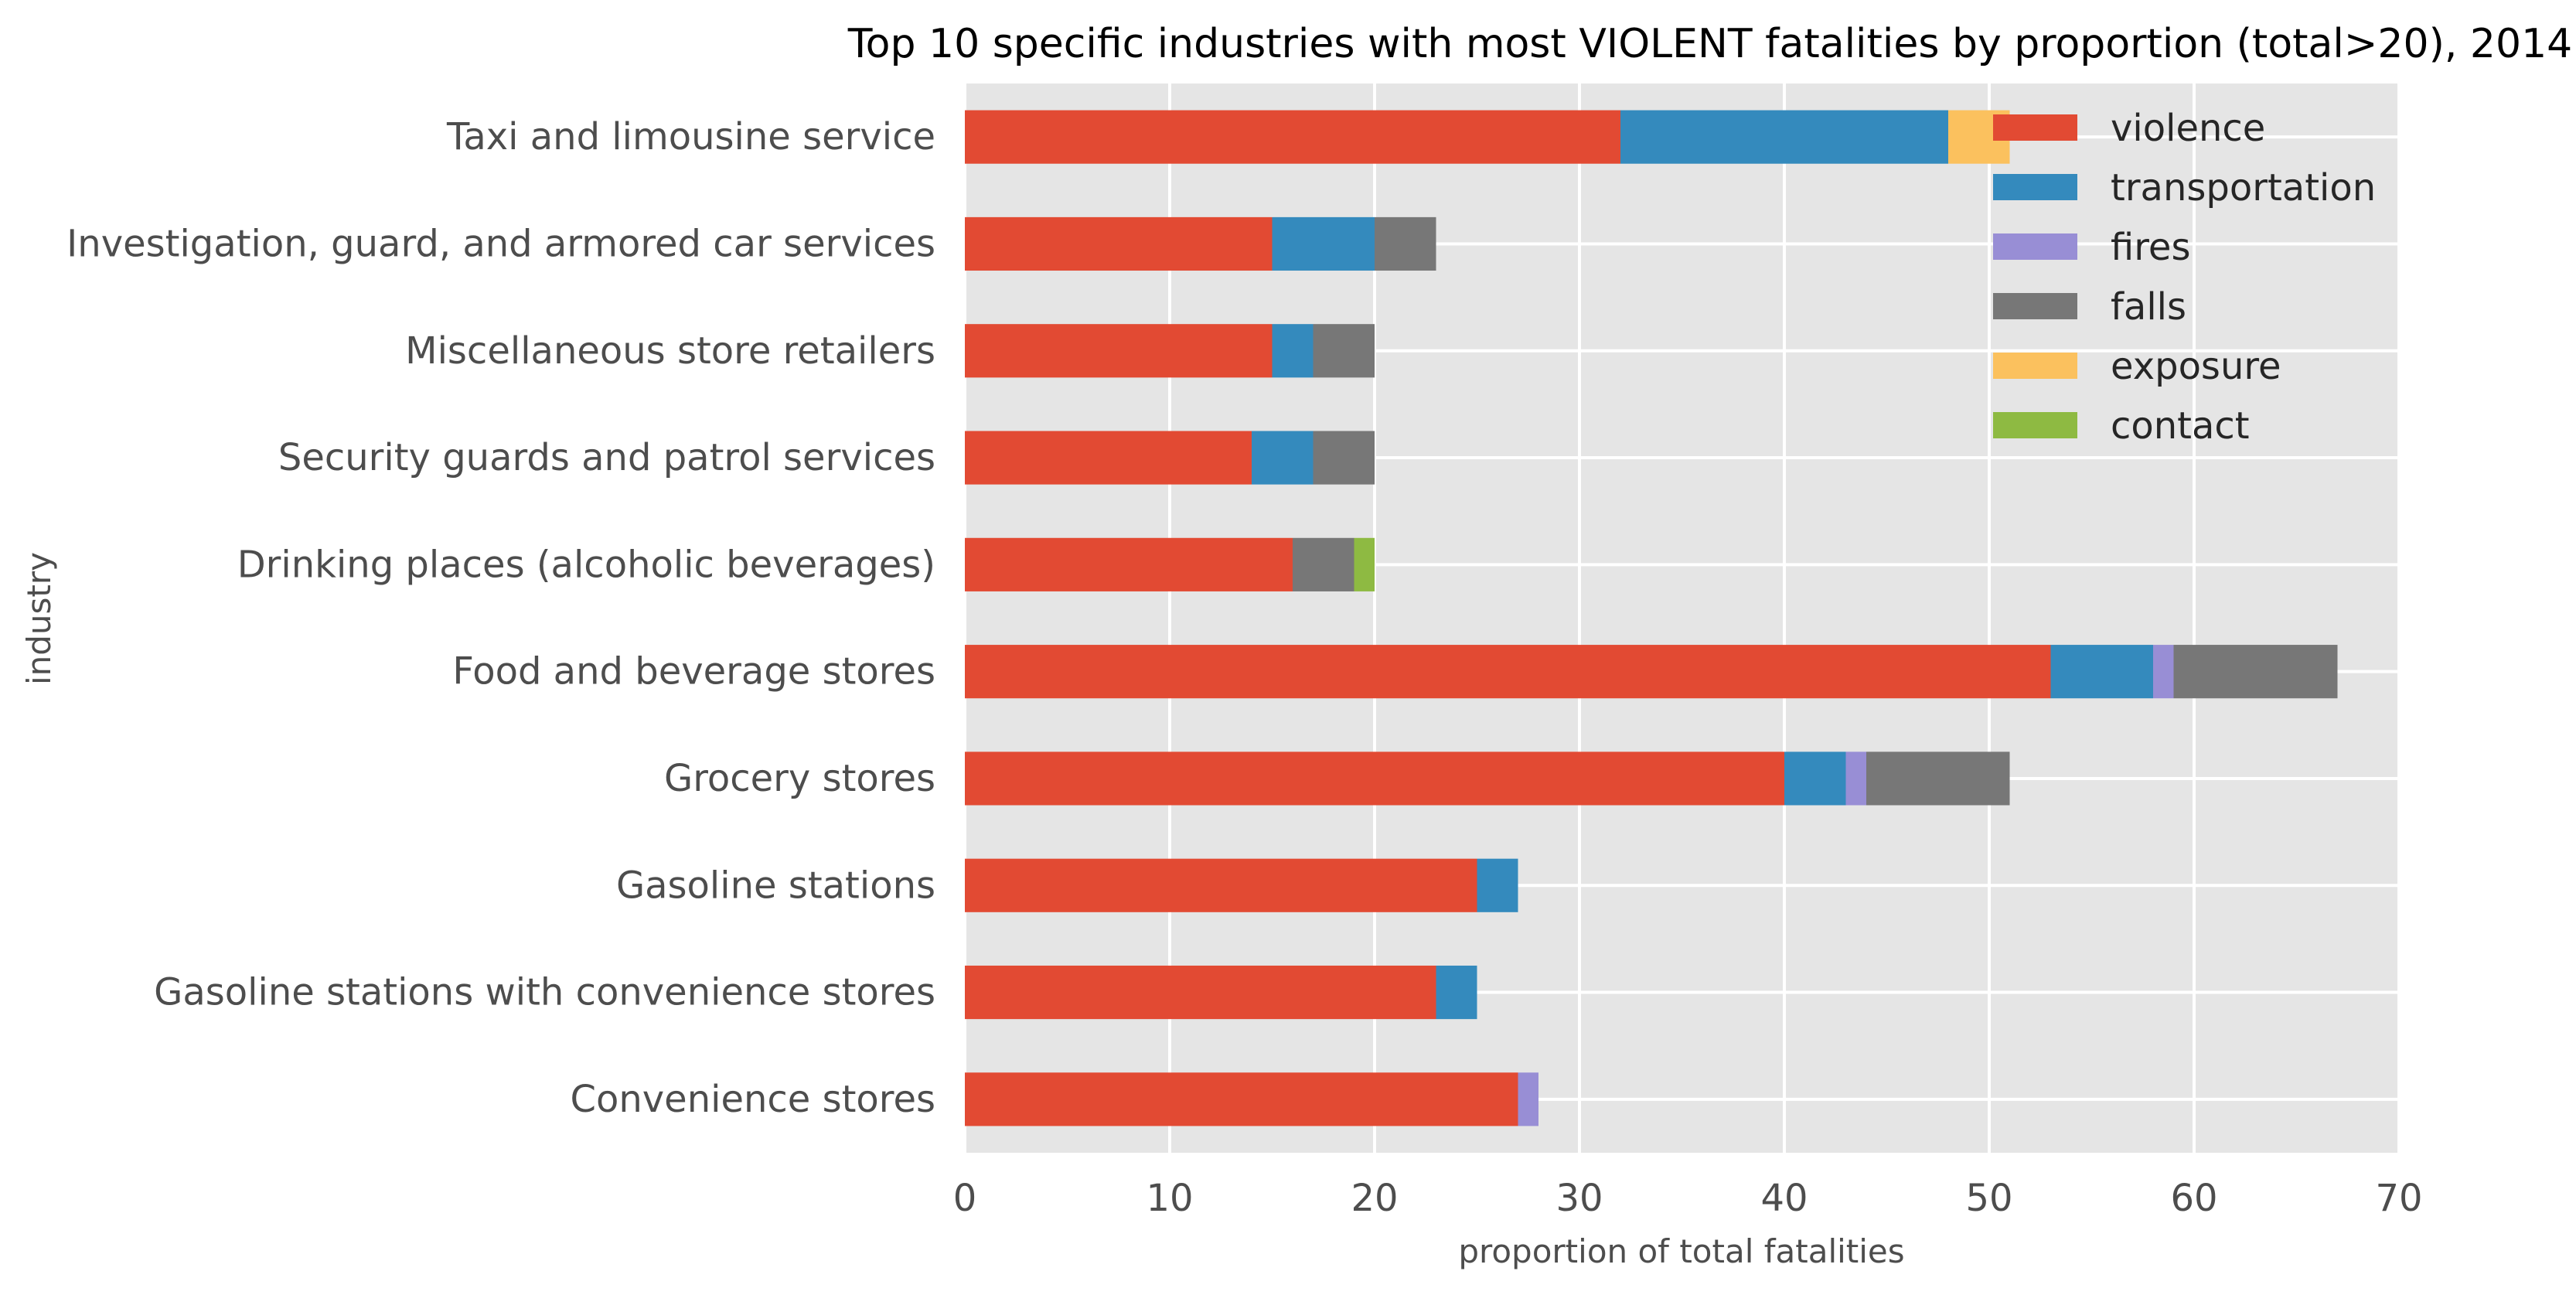 Image resolution: width=2576 pixels, height=1295 pixels. What do you see at coordinates (2188, 128) in the screenshot?
I see `legend-label-violence: violence` at bounding box center [2188, 128].